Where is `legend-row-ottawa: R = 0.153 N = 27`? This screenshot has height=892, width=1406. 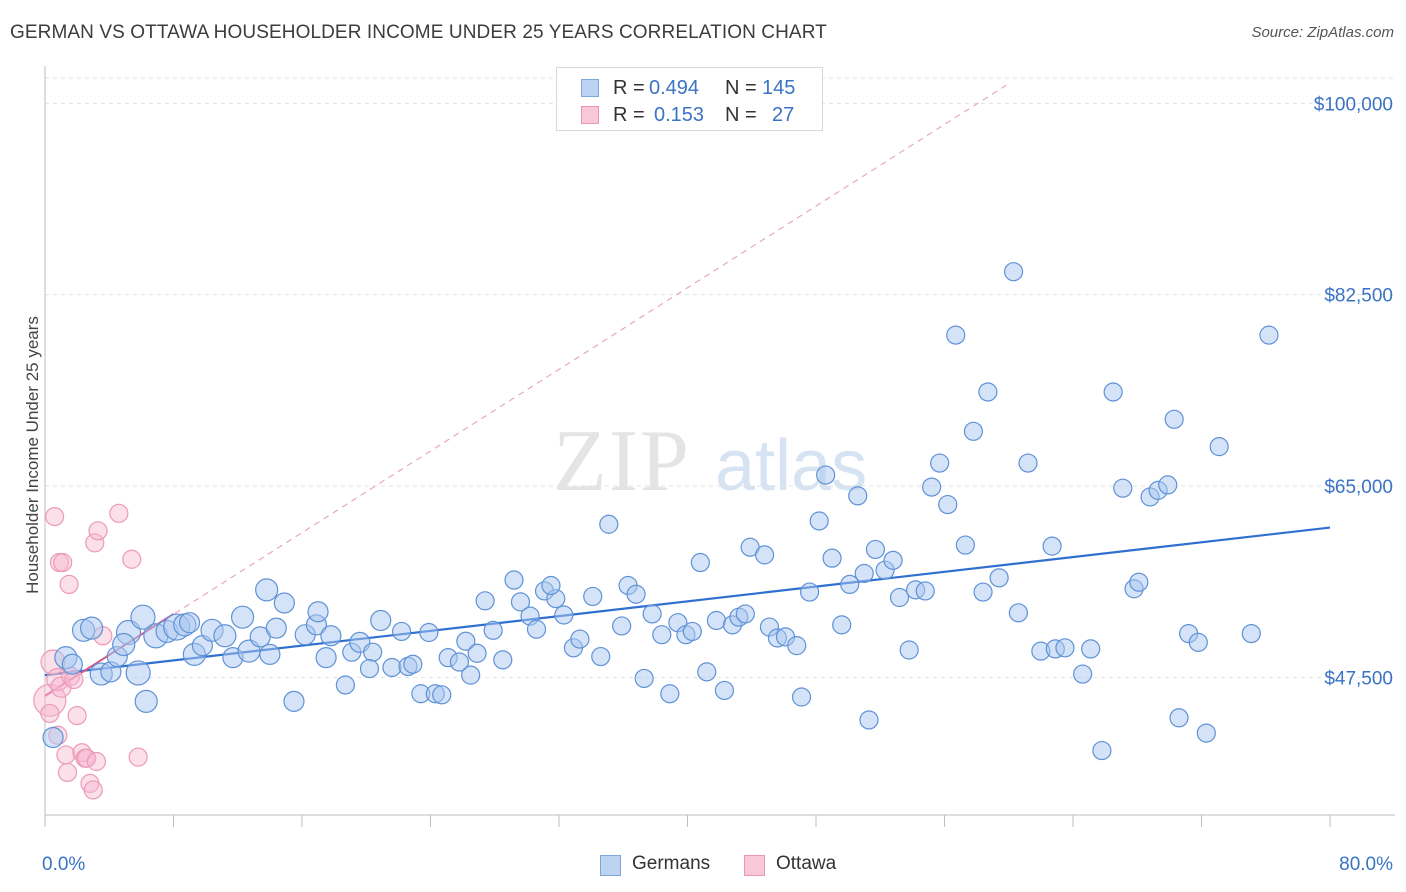 legend-row-ottawa: R = 0.153 N = 27 is located at coordinates (689, 115).